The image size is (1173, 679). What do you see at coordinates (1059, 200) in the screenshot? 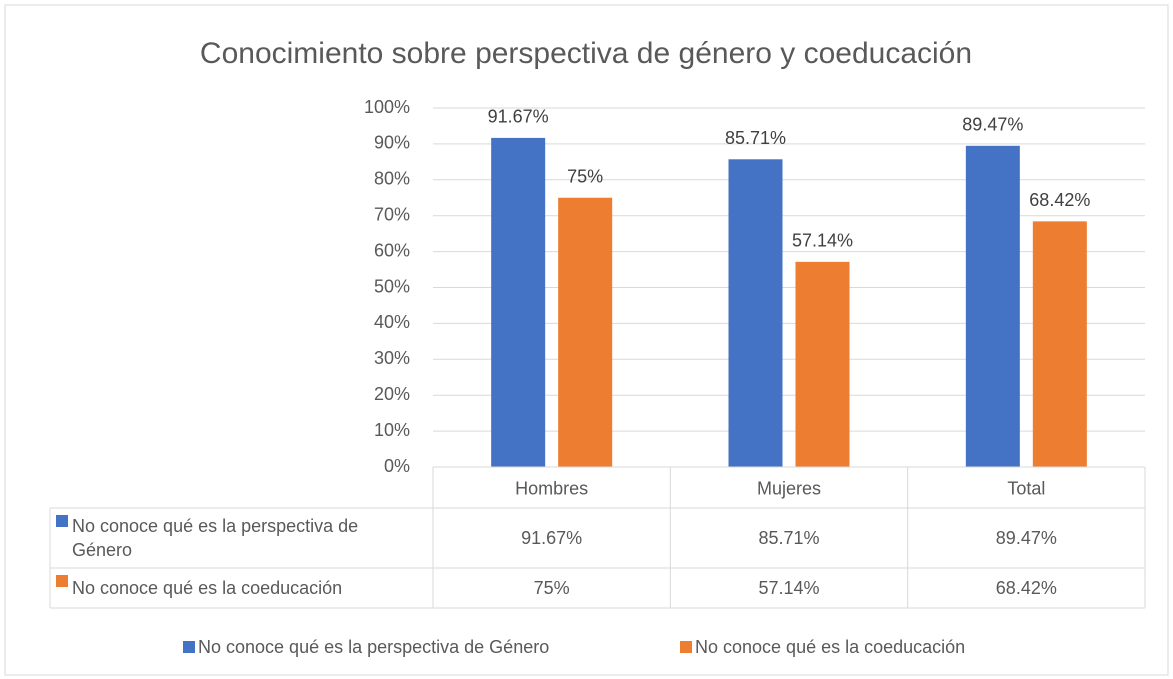
I see `data-label: 68.42%` at bounding box center [1059, 200].